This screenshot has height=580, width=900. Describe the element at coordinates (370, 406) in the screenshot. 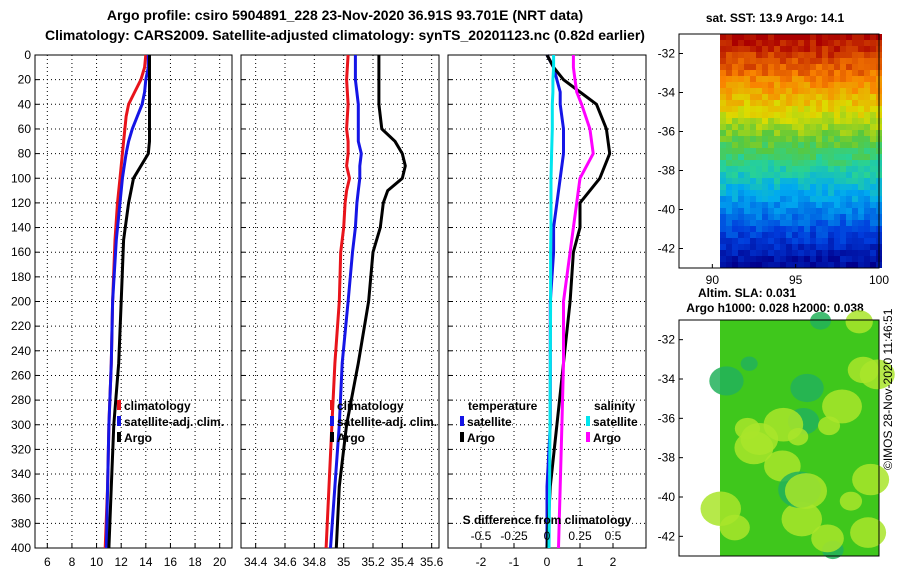

I see `legend-label: climatology` at that location.